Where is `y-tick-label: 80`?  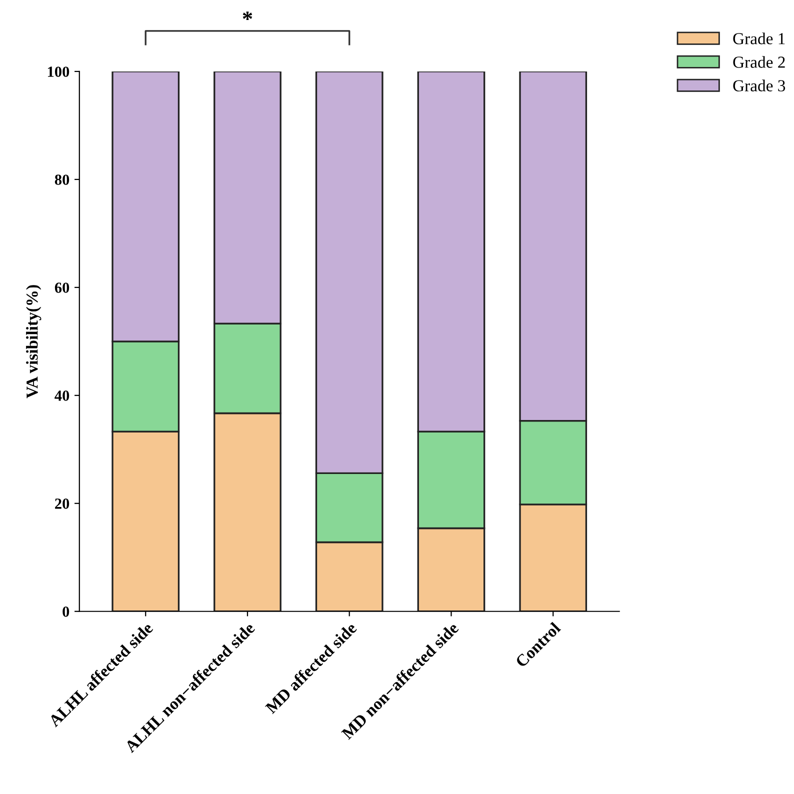 y-tick-label: 80 is located at coordinates (62, 179).